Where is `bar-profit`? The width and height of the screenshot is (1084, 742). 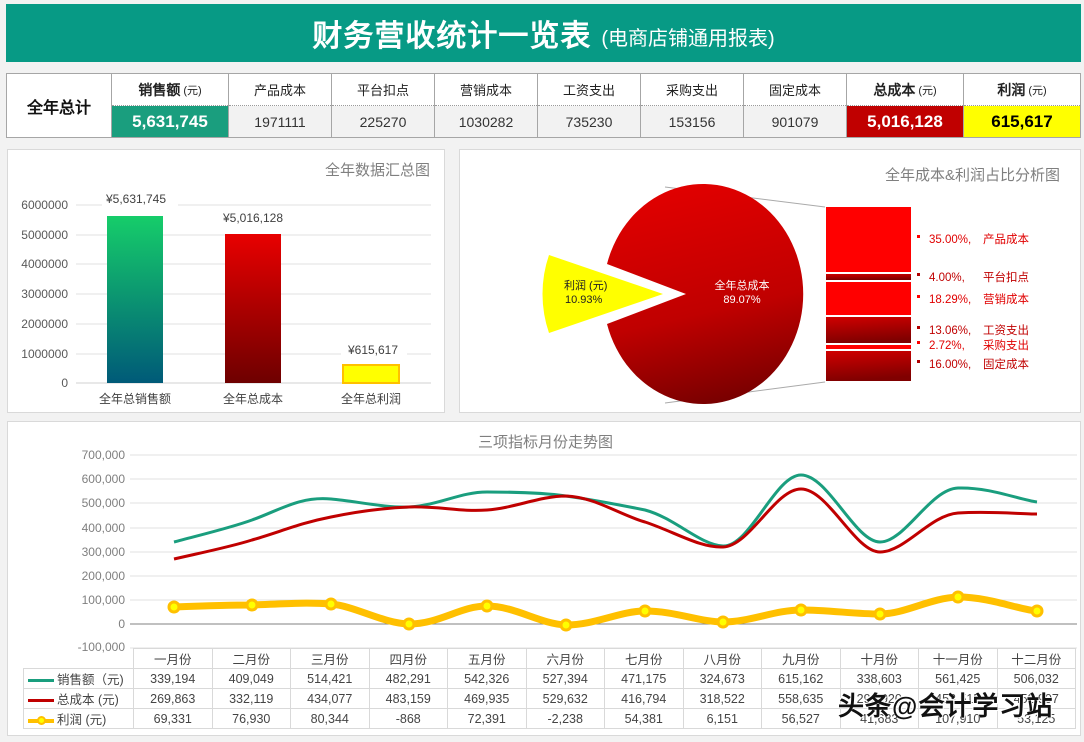 bar-profit is located at coordinates (371, 374).